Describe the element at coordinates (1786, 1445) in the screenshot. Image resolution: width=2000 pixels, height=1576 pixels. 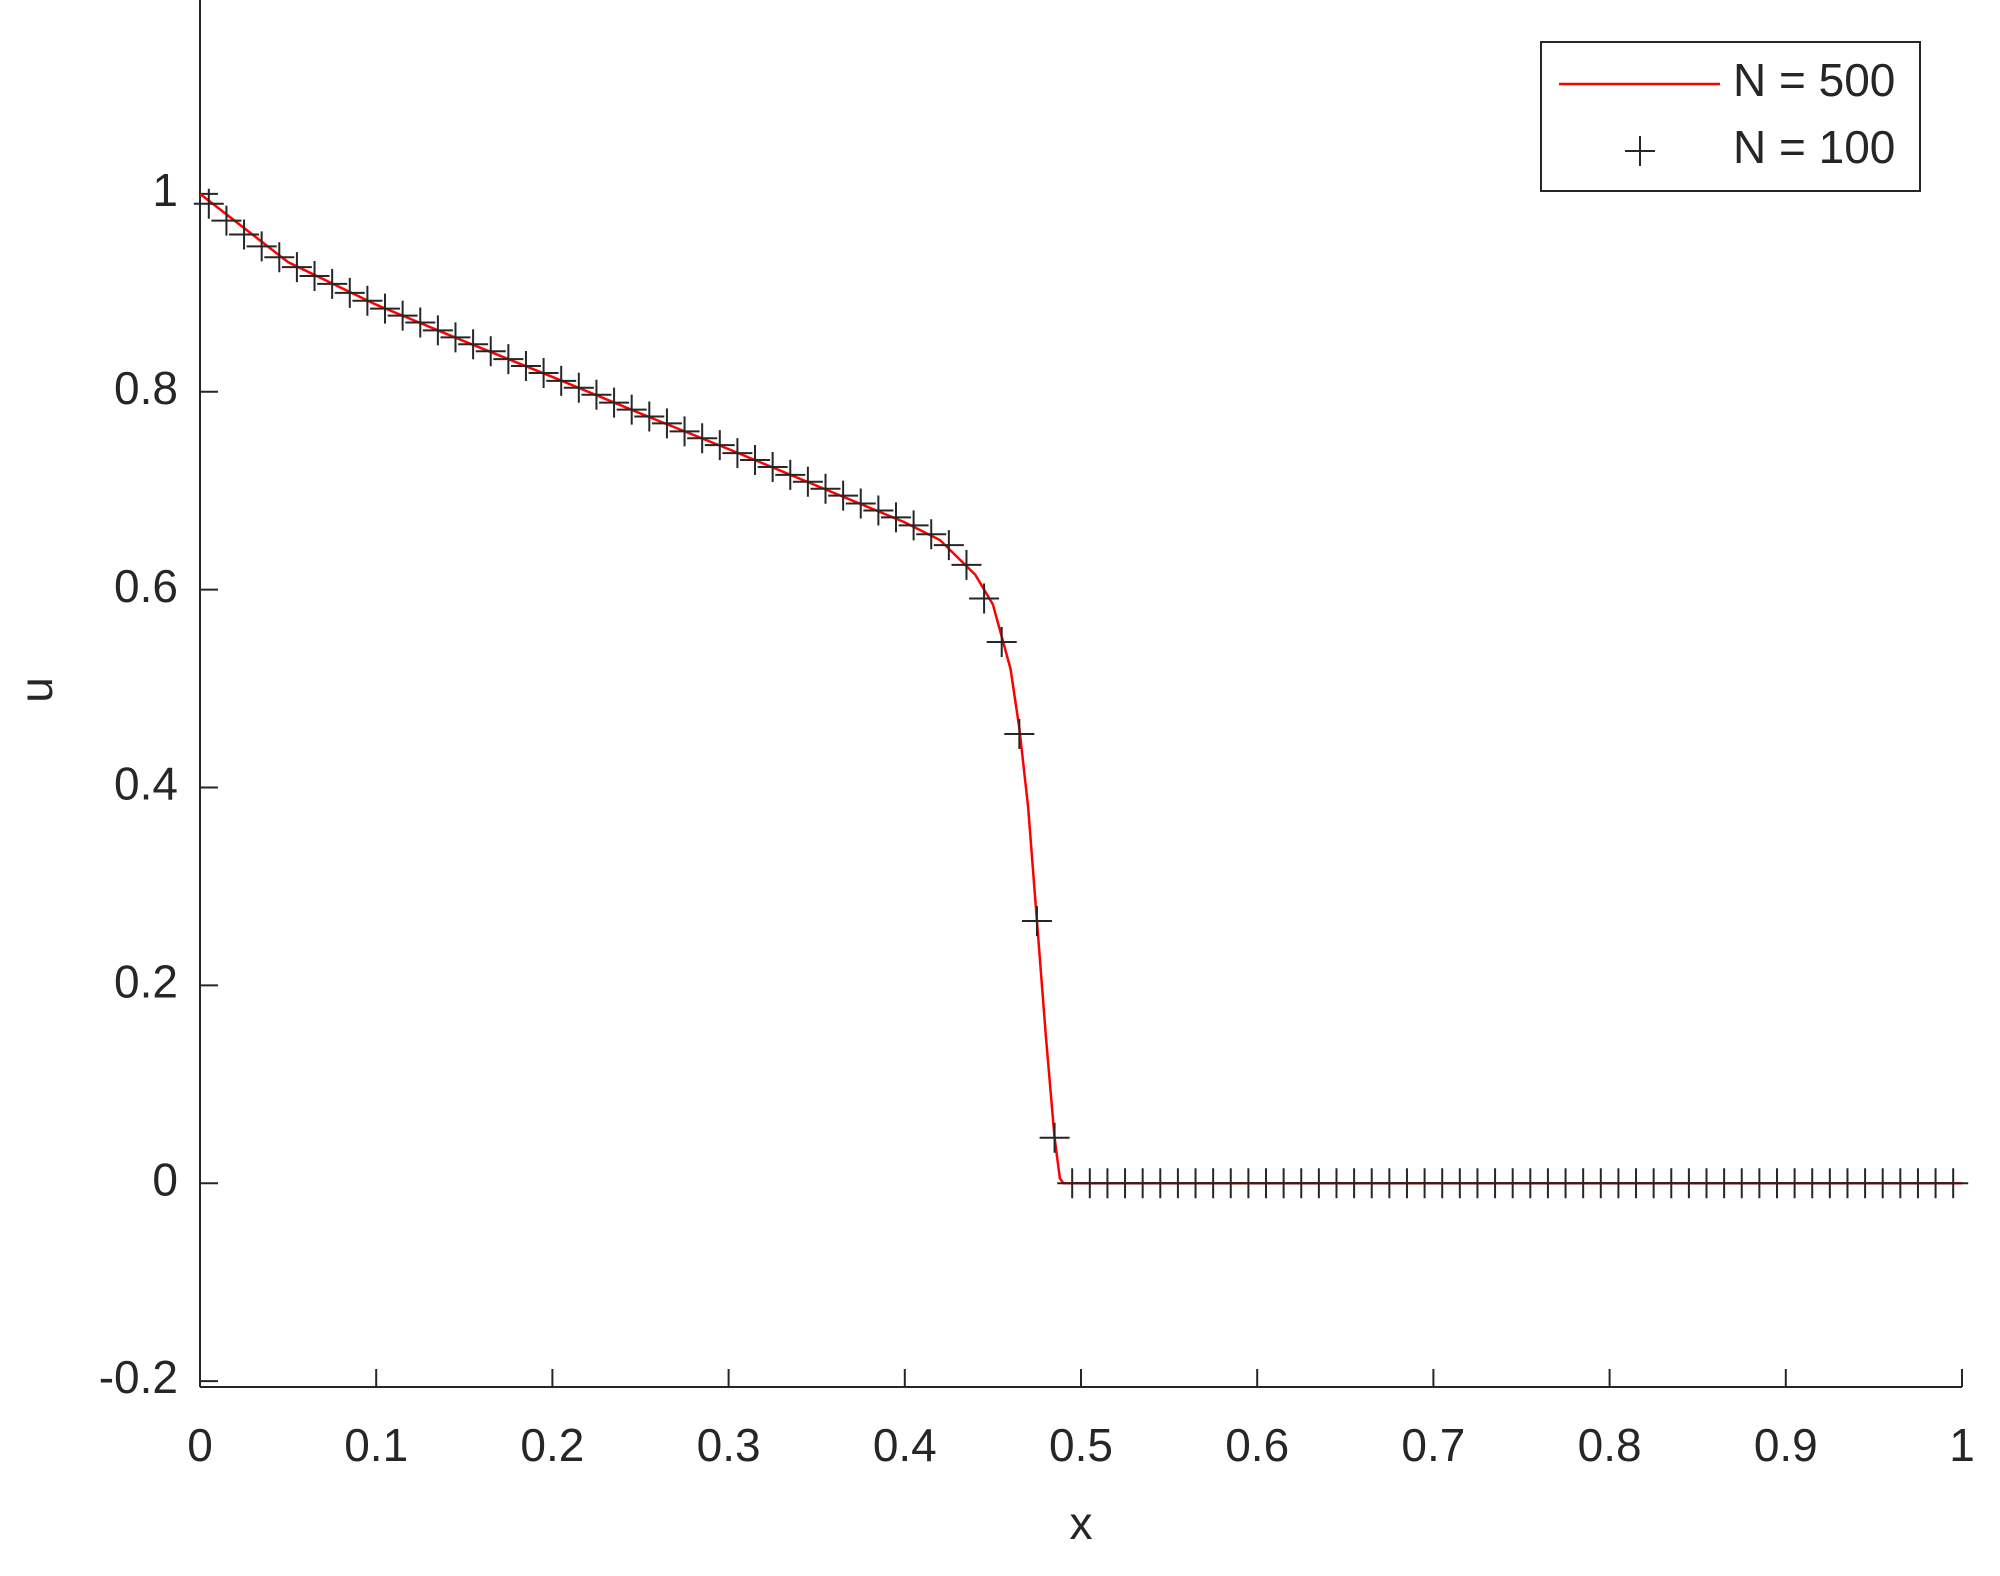
I see `x-tick-label: 0.9` at that location.